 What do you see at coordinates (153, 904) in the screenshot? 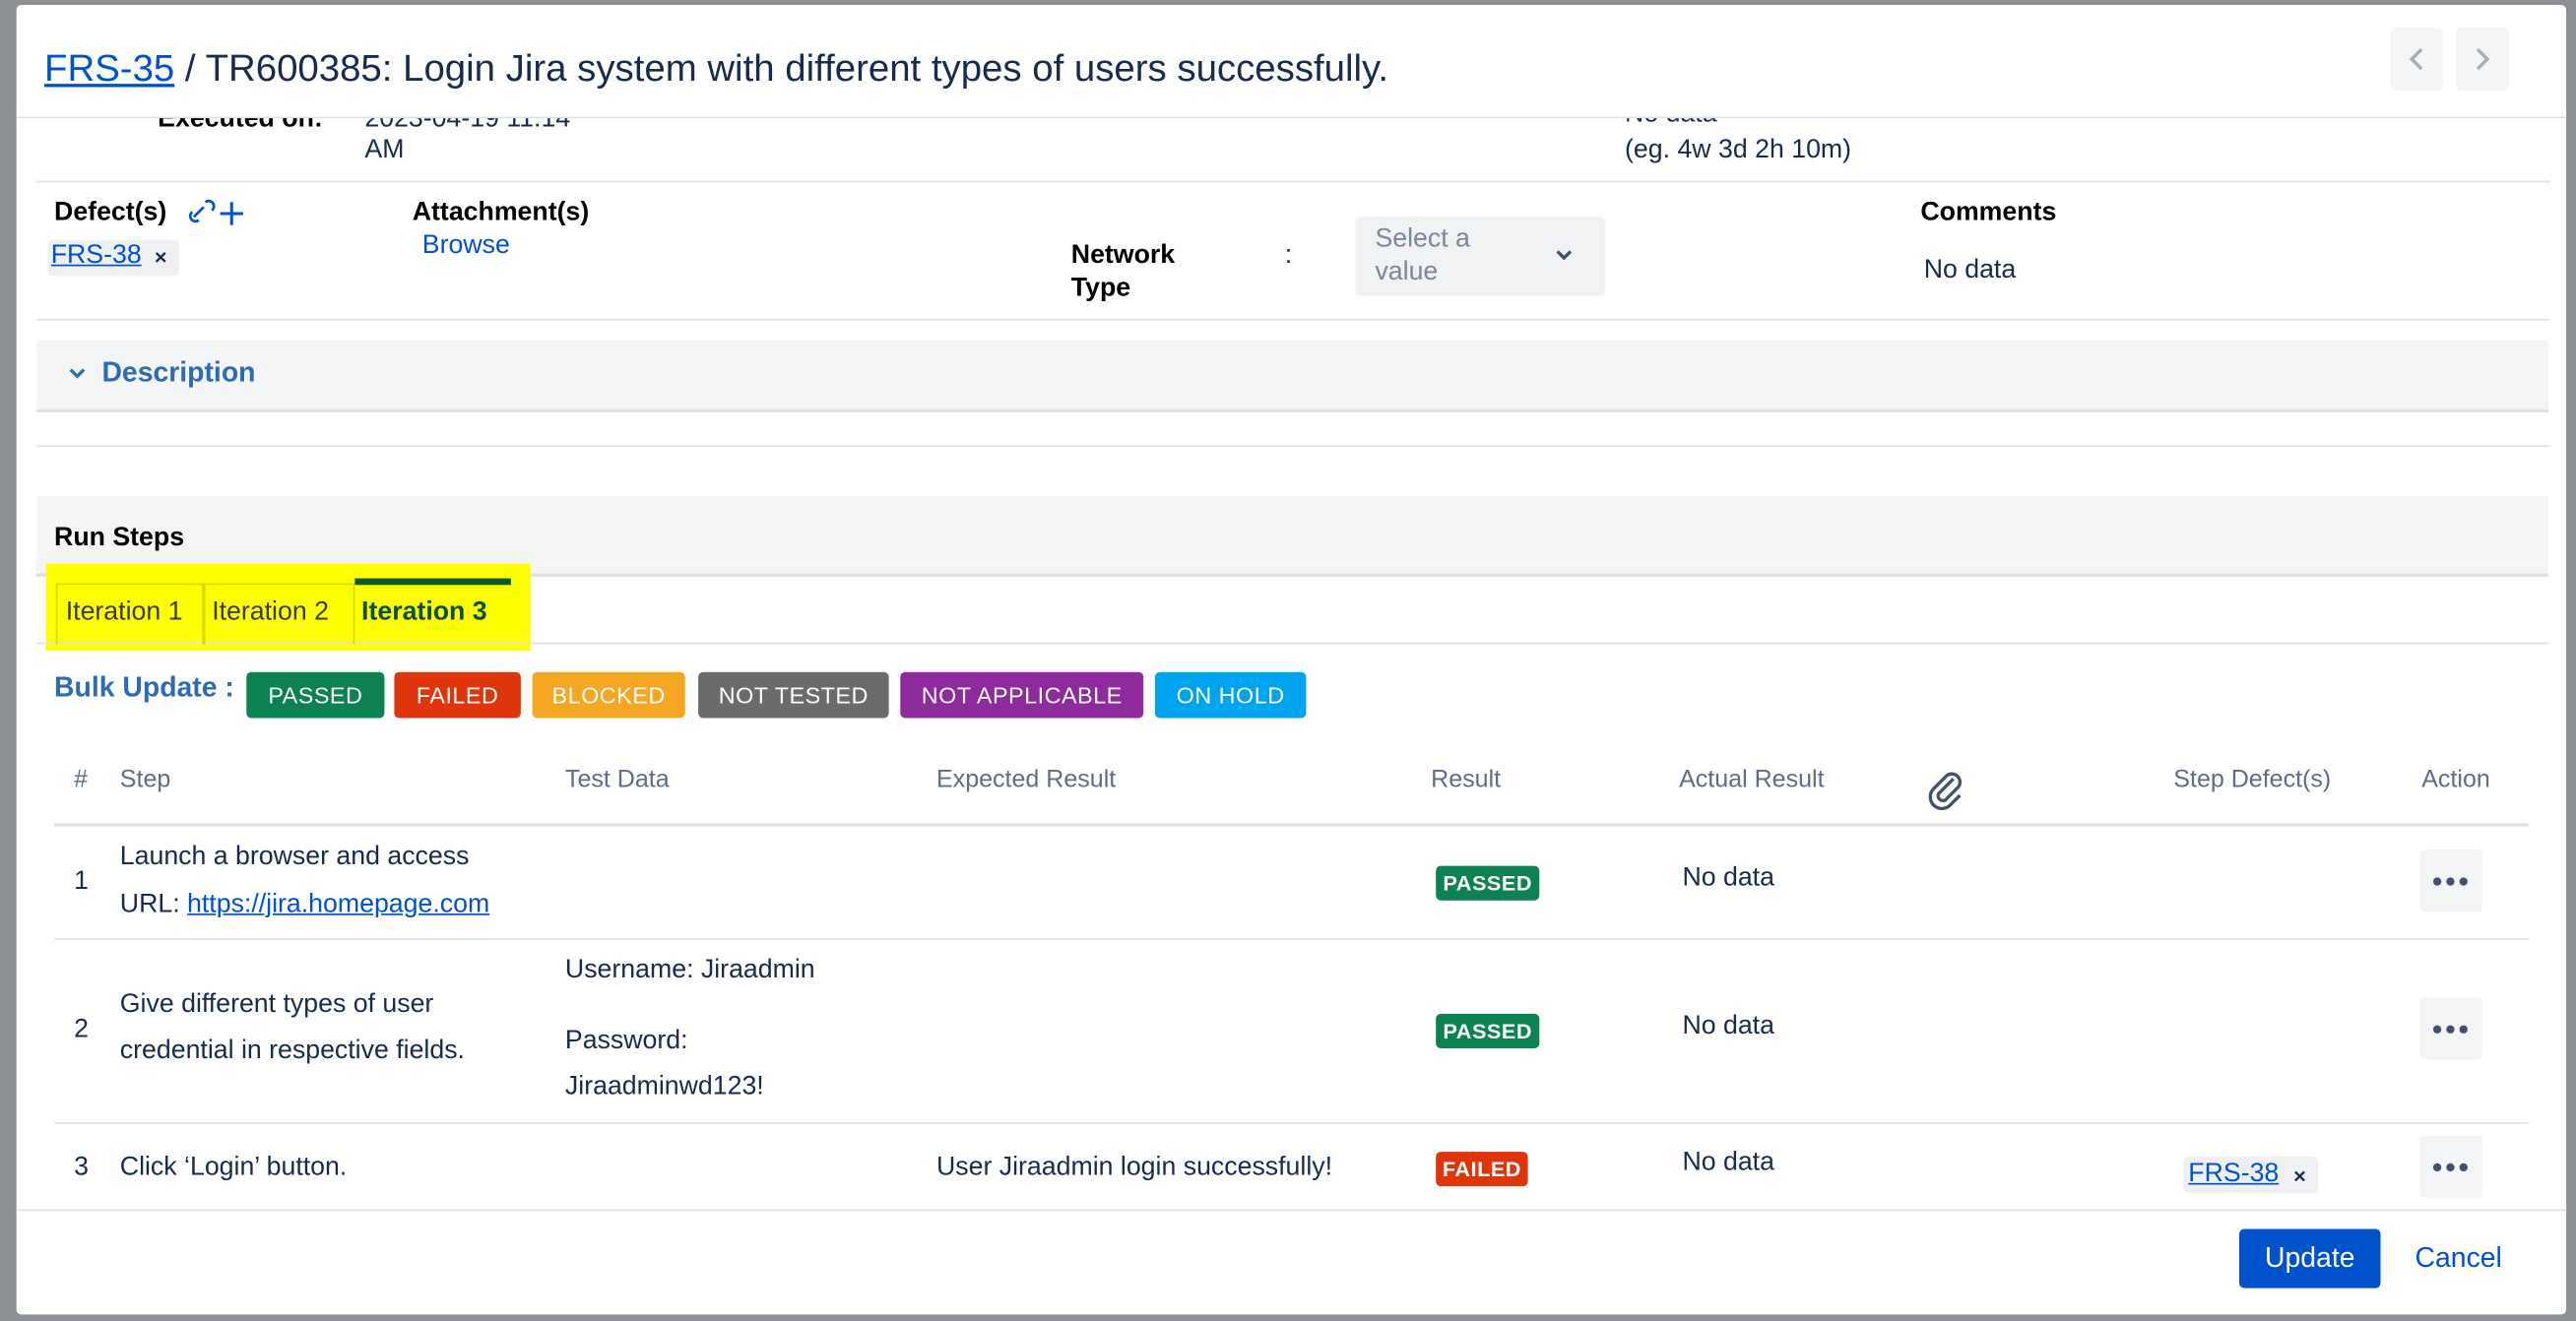
I see `step-text: URL:` at bounding box center [153, 904].